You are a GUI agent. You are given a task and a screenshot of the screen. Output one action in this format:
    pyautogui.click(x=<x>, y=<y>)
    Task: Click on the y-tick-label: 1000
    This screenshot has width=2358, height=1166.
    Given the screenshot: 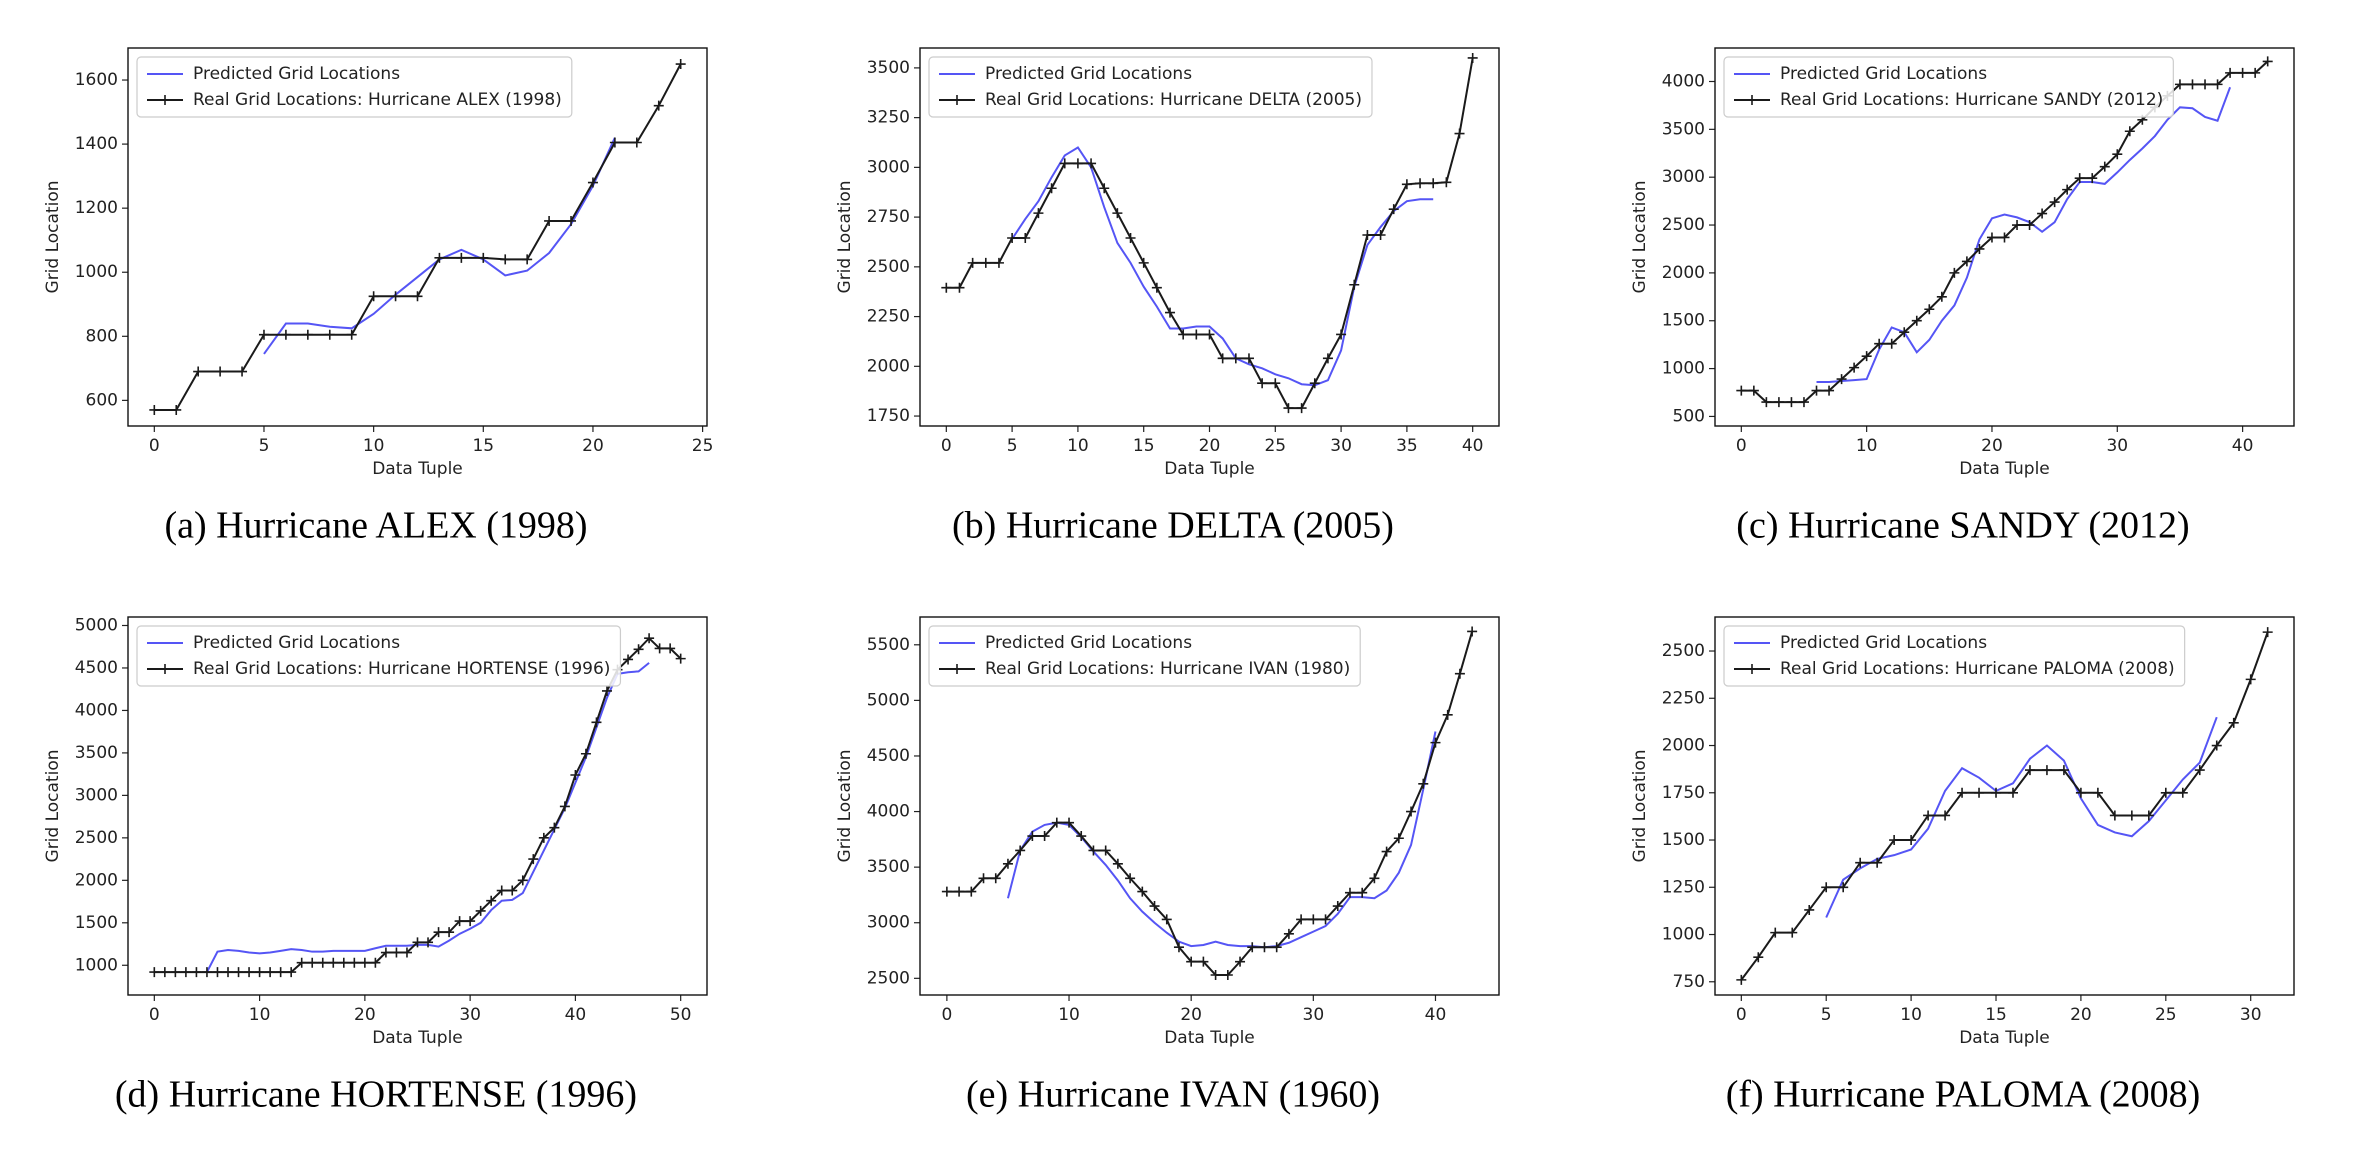 What is the action you would take?
    pyautogui.click(x=1683, y=935)
    